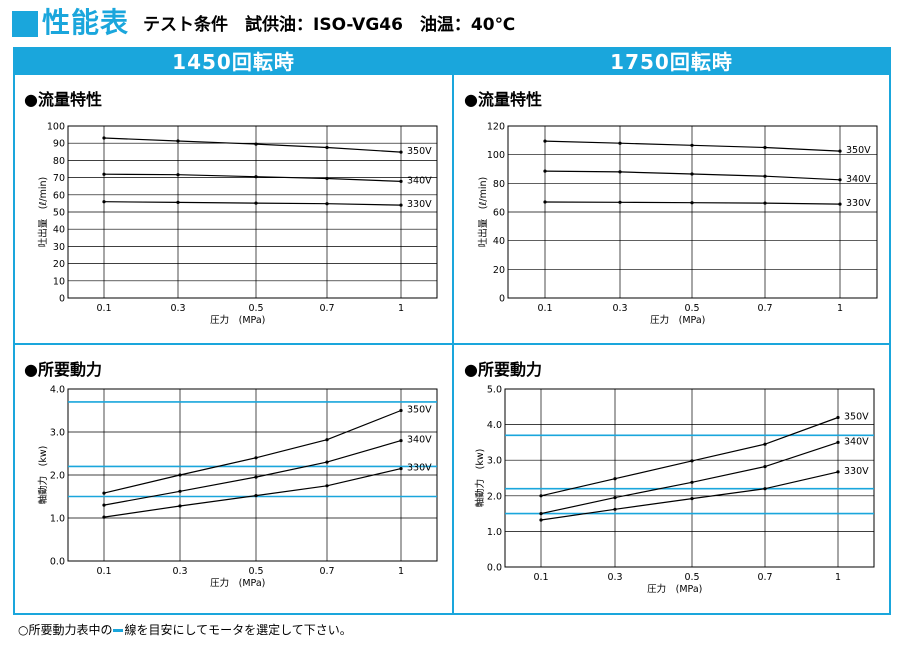 The height and width of the screenshot is (646, 910). Describe the element at coordinates (25, 24) in the screenshot. I see `title-square-icon` at that location.